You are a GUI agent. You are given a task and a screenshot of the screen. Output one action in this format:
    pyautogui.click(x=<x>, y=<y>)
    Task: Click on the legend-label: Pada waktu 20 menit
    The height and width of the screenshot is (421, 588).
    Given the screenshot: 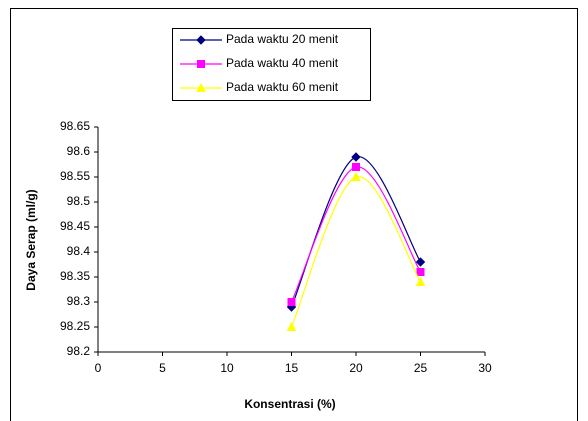 What is the action you would take?
    pyautogui.click(x=282, y=39)
    